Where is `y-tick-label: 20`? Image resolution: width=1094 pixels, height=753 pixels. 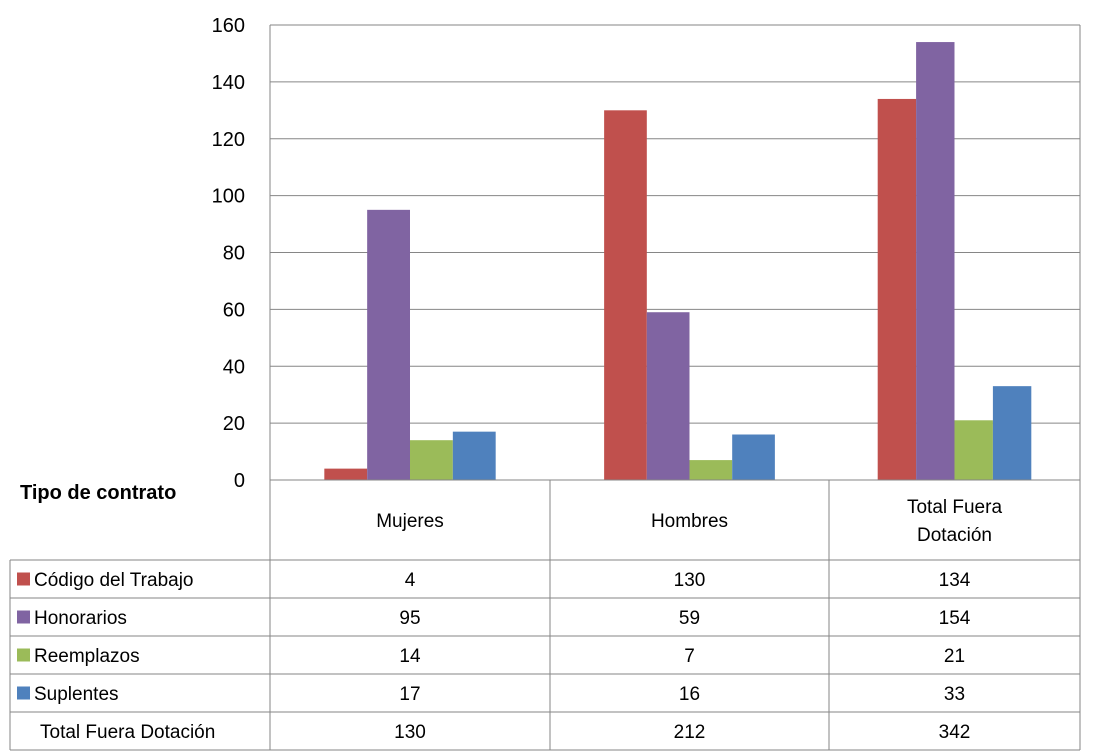 y-tick-label: 20 is located at coordinates (234, 424).